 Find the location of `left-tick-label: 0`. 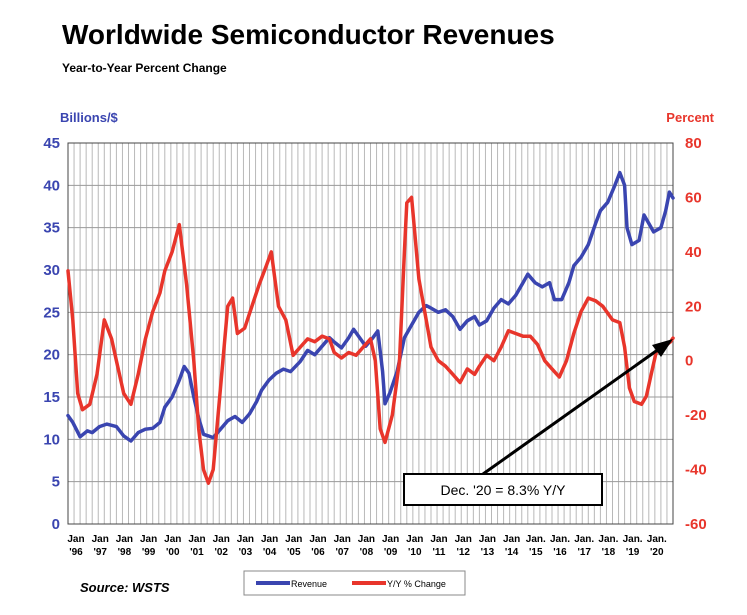

left-tick-label: 0 is located at coordinates (56, 524).